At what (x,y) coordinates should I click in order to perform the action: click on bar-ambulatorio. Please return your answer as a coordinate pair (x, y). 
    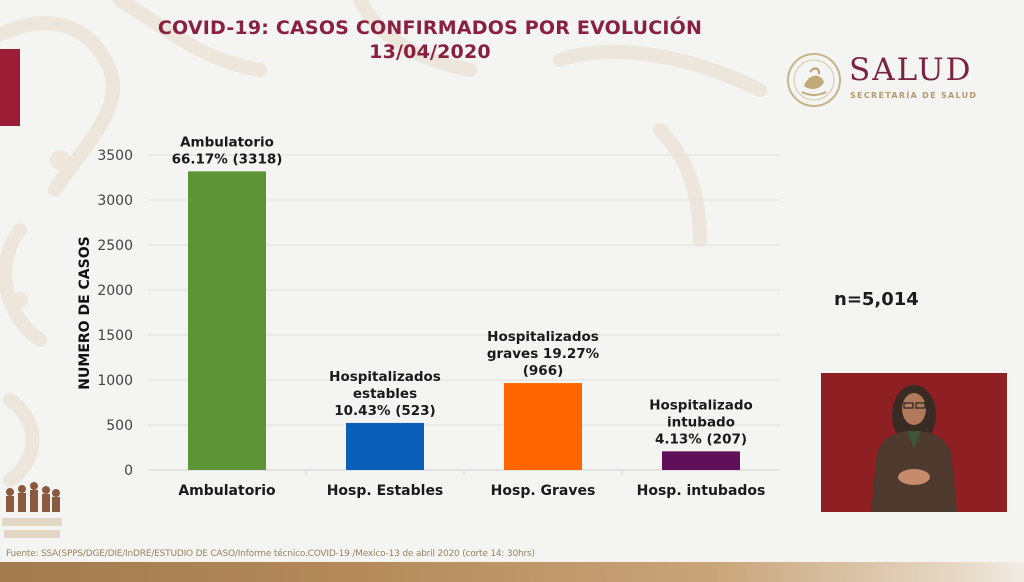
    Looking at the image, I should click on (227, 320).